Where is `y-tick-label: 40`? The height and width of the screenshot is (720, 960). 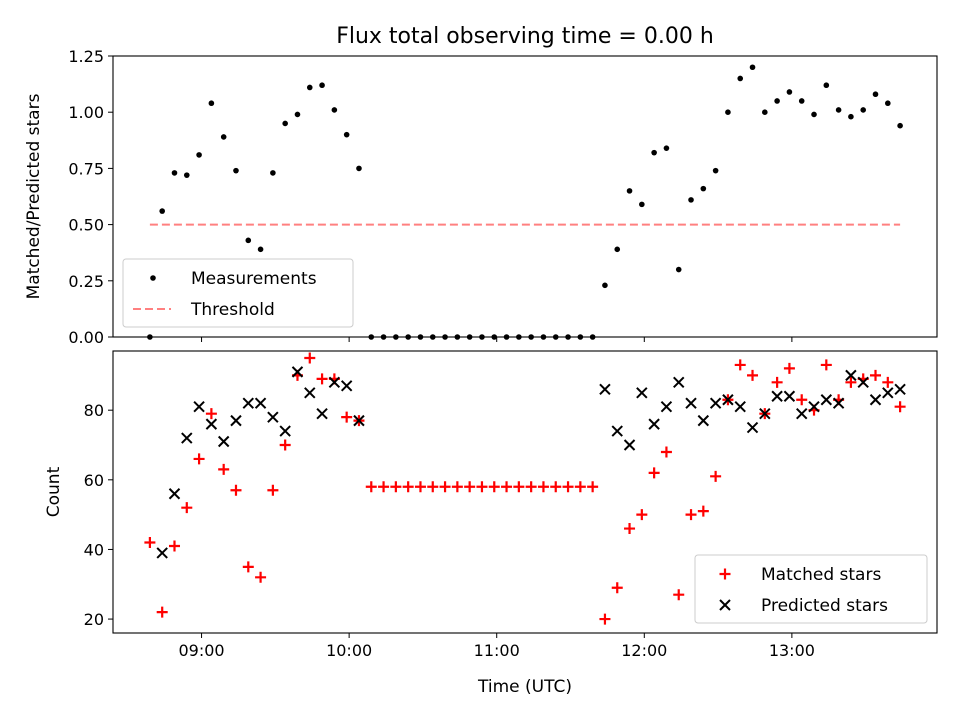 y-tick-label: 40 is located at coordinates (94, 549).